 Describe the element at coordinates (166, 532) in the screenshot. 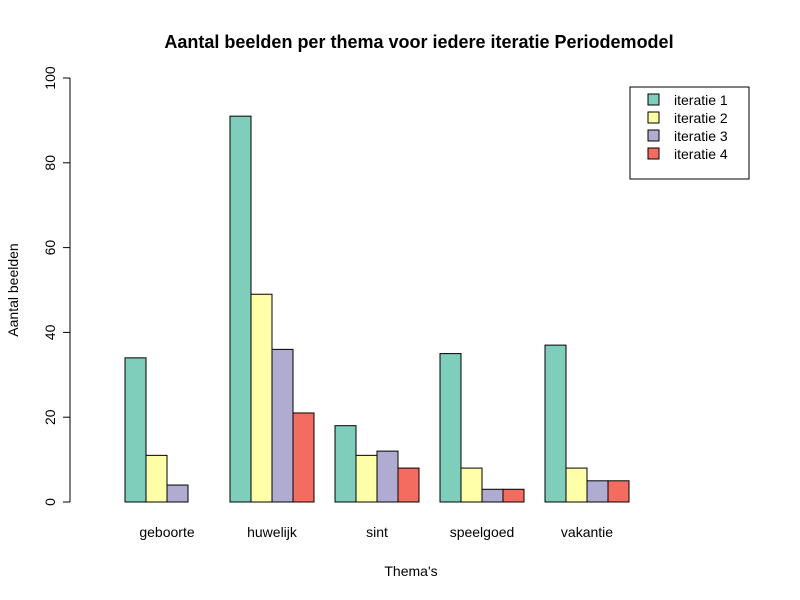

I see `x-tick-label: geboorte` at that location.